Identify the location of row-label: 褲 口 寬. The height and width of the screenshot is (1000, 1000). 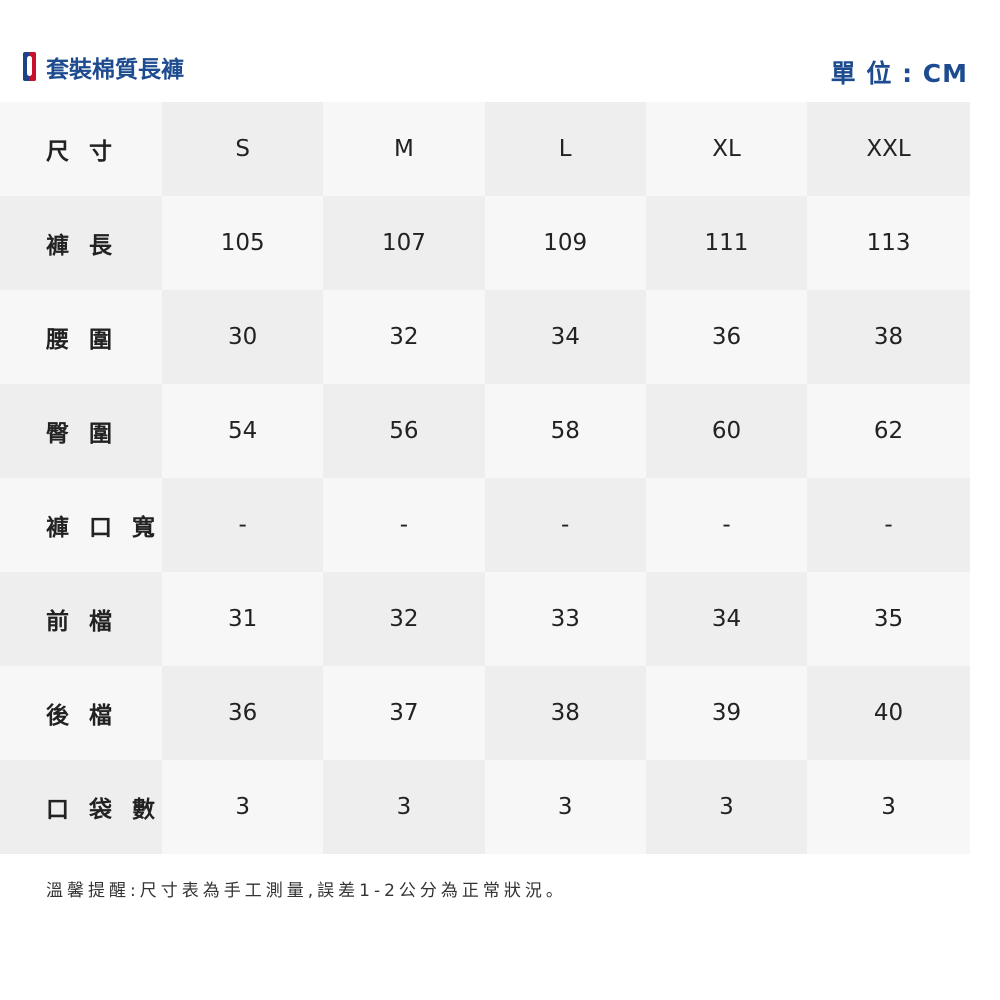
(81, 525).